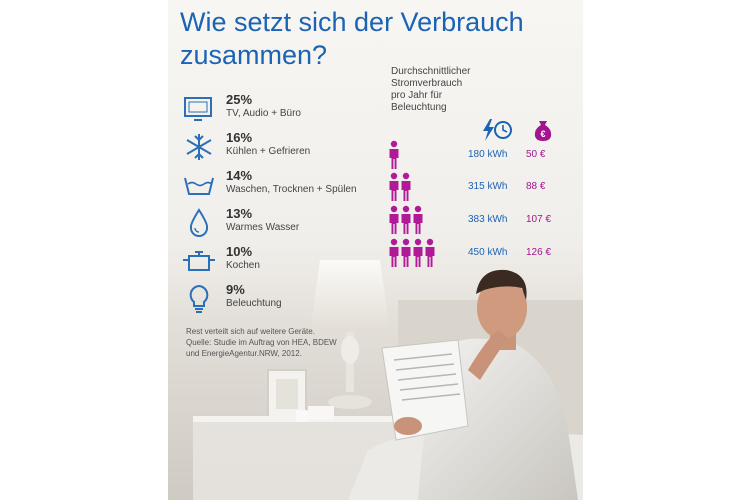  I want to click on lighting-heading-line: Stromverbrauch, so click(427, 83).